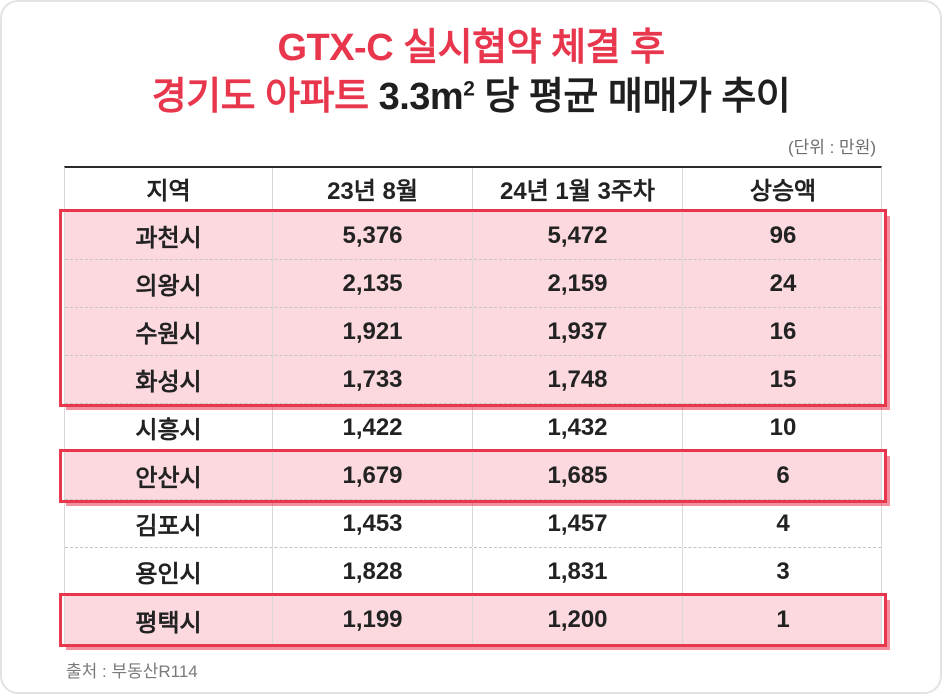  I want to click on page-title-line1: GTX-C 실시협약 체결 후, so click(471, 48).